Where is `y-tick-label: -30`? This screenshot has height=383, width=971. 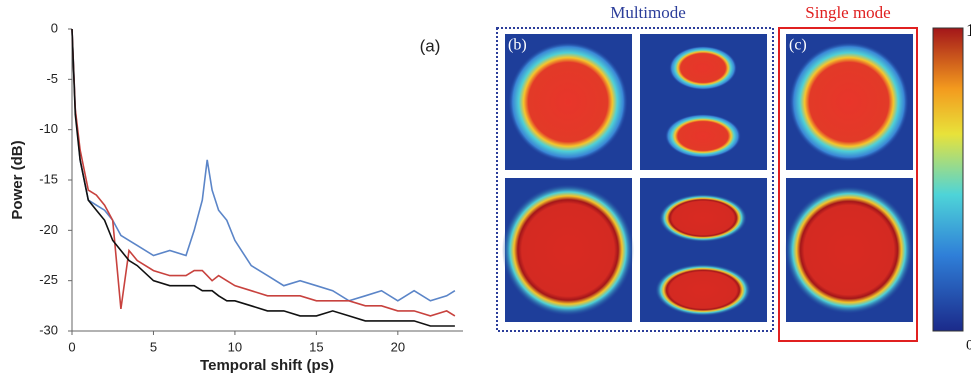
y-tick-label: -30 is located at coordinates (48, 329).